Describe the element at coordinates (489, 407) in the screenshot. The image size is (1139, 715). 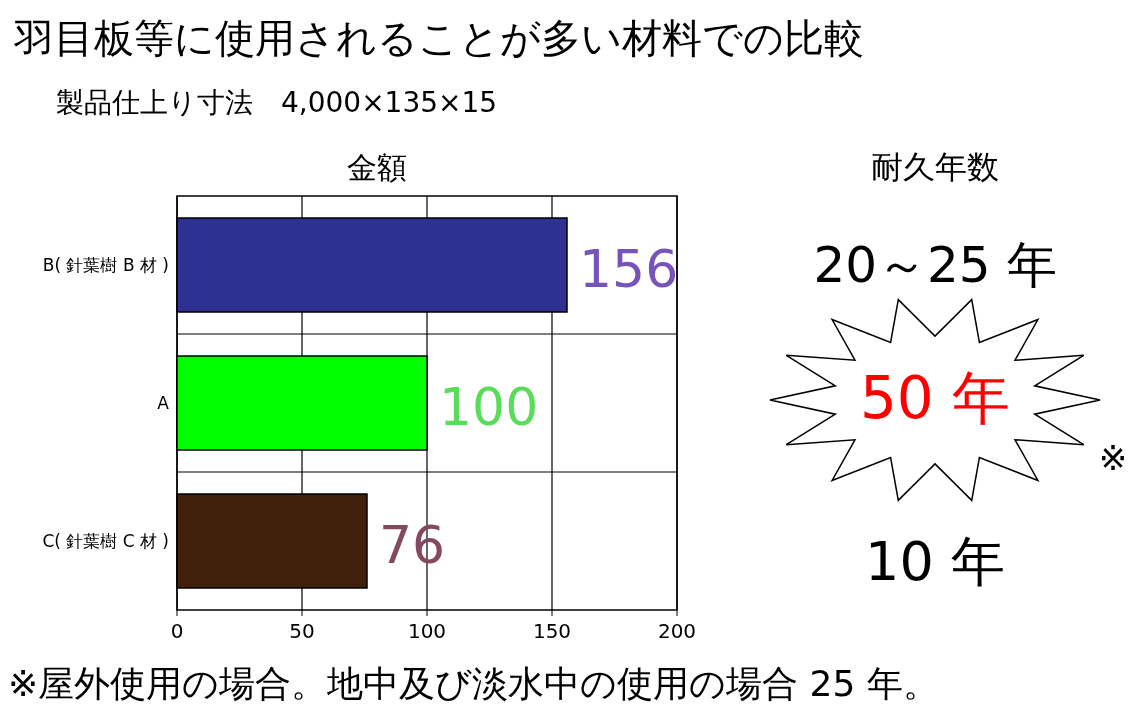
I see `data-label: 100` at that location.